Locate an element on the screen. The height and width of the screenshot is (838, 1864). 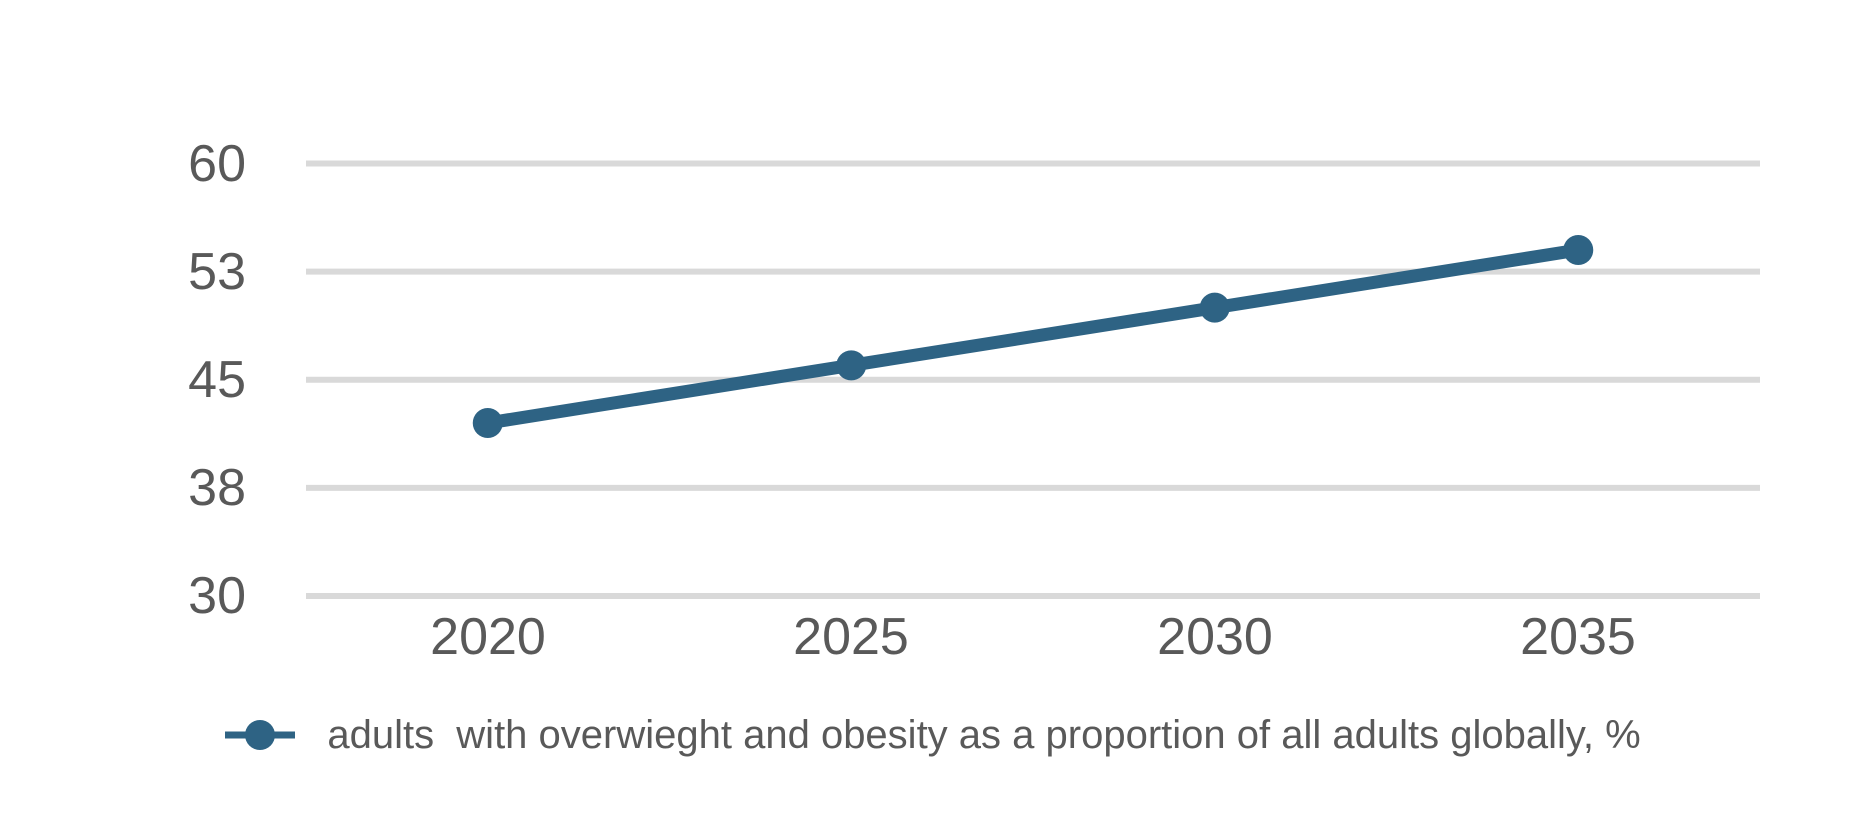
legend-dot is located at coordinates (260, 735).